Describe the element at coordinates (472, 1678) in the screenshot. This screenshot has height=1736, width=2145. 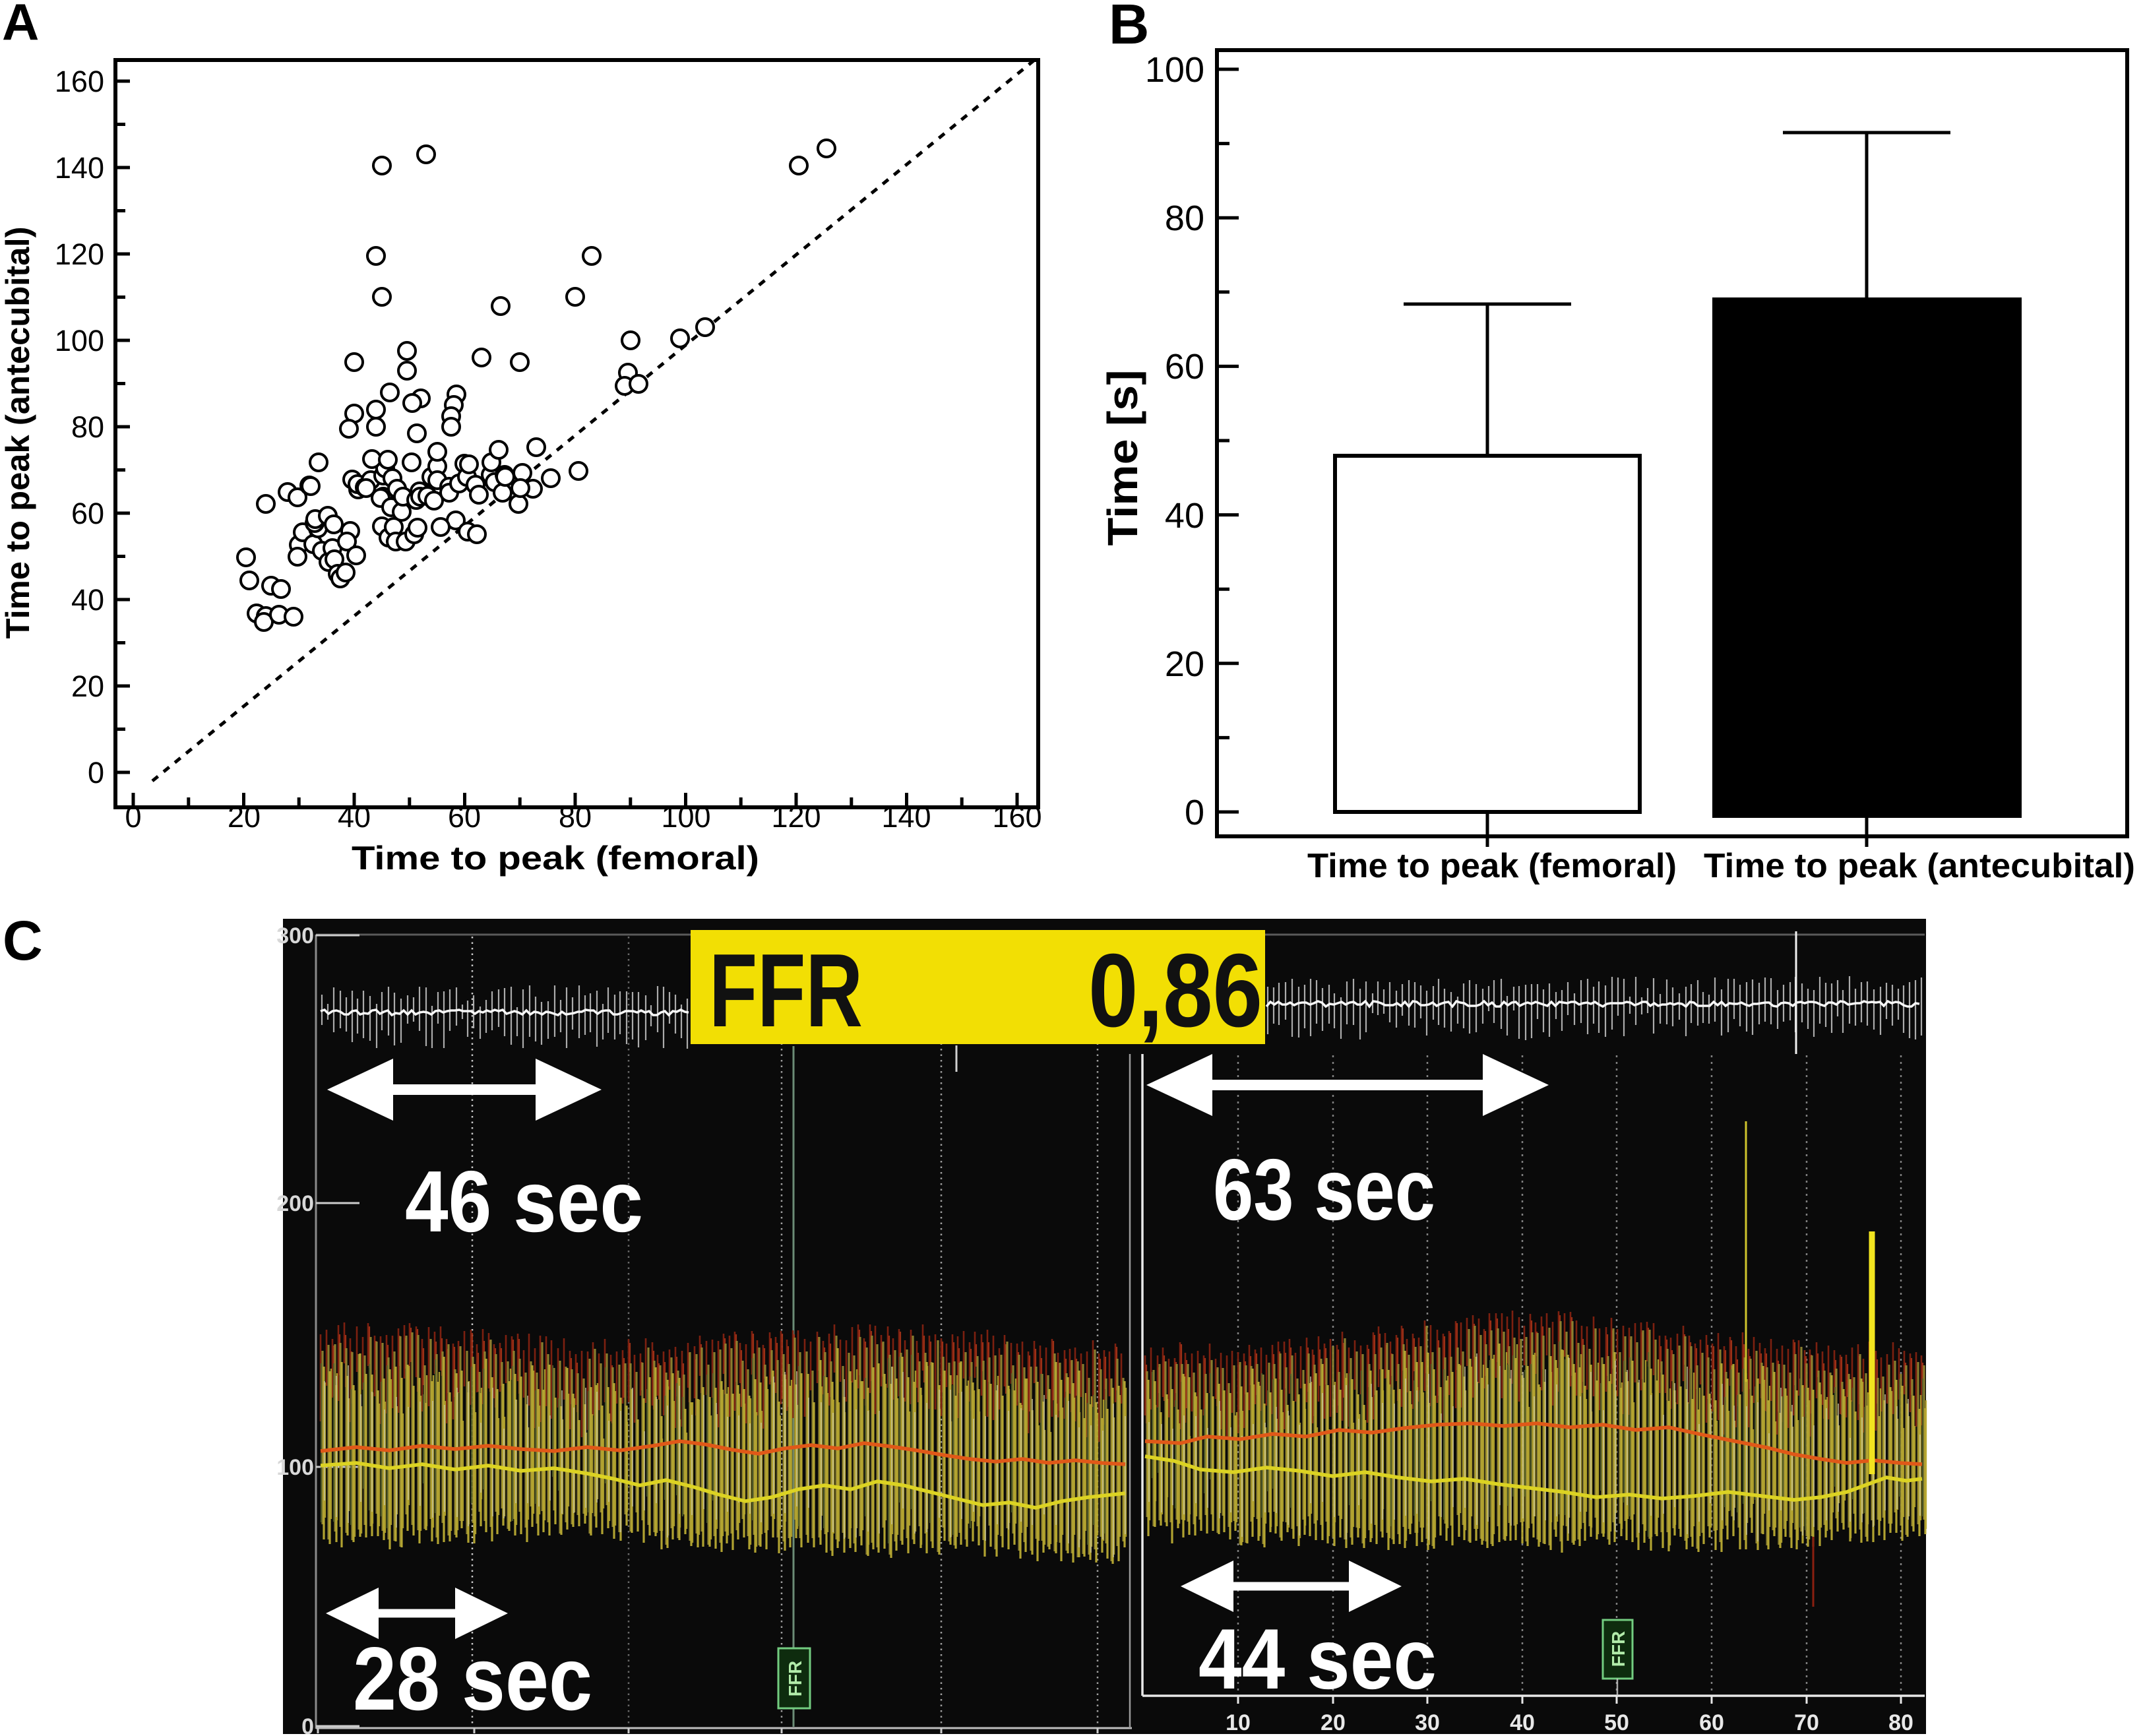
I see `svg-text: 28 sec` at that location.